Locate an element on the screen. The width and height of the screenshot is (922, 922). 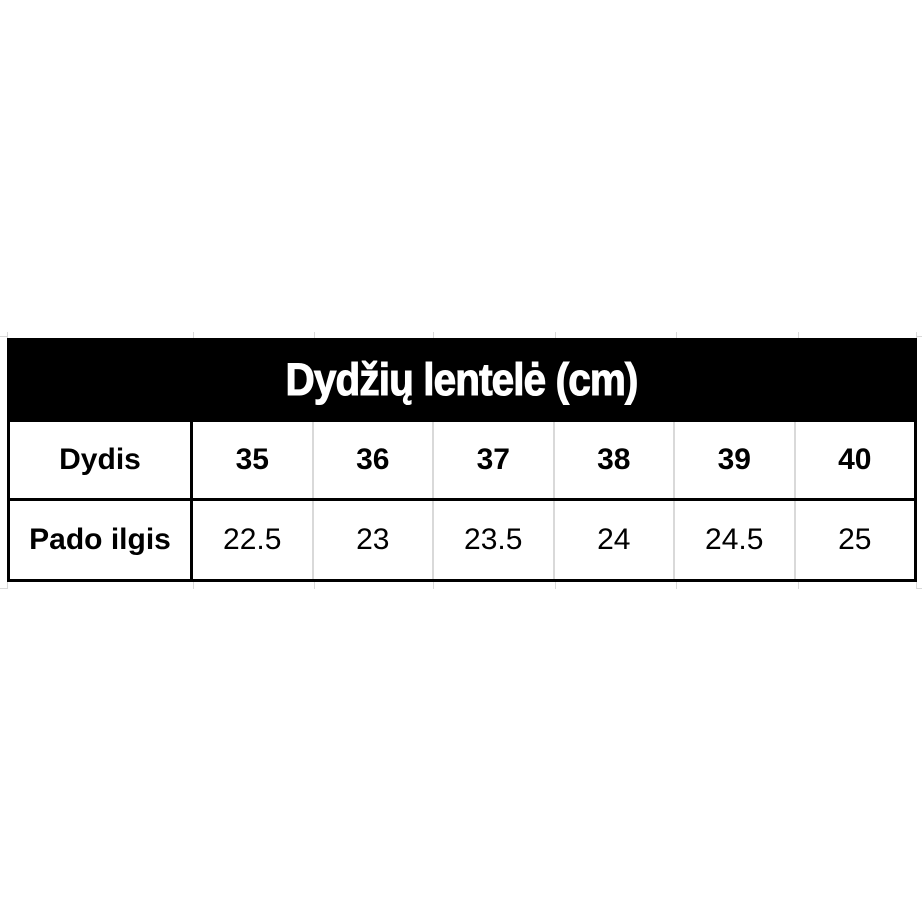
size-value-cell: 39 is located at coordinates (733, 460).